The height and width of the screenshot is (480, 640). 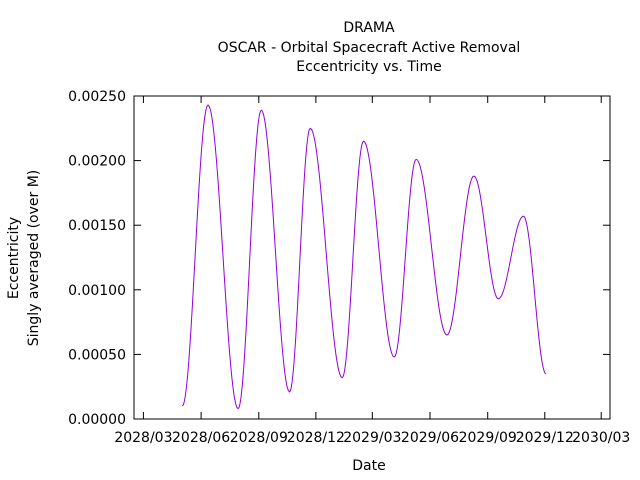 I want to click on y-tick-label: 0.00000, so click(x=97, y=420).